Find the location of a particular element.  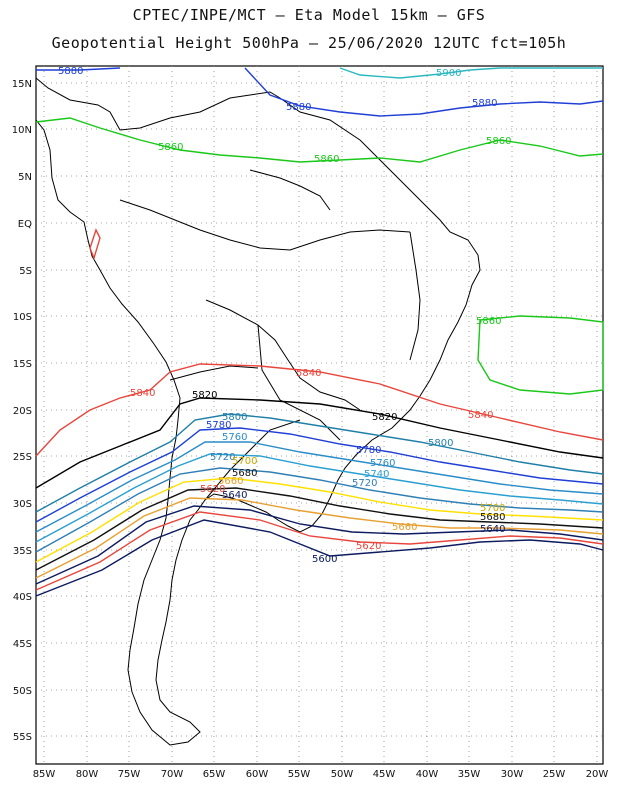

lat-label: 40S is located at coordinates (22, 597).